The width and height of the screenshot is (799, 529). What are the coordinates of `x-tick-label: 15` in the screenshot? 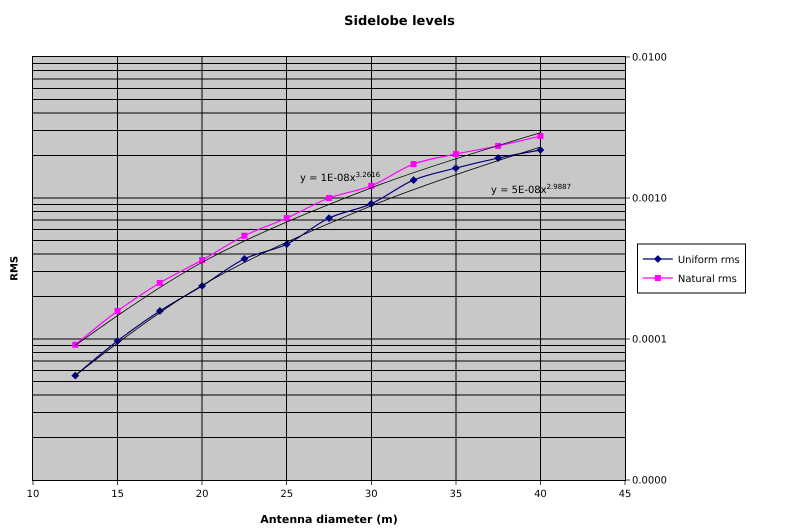 It's located at (117, 494).